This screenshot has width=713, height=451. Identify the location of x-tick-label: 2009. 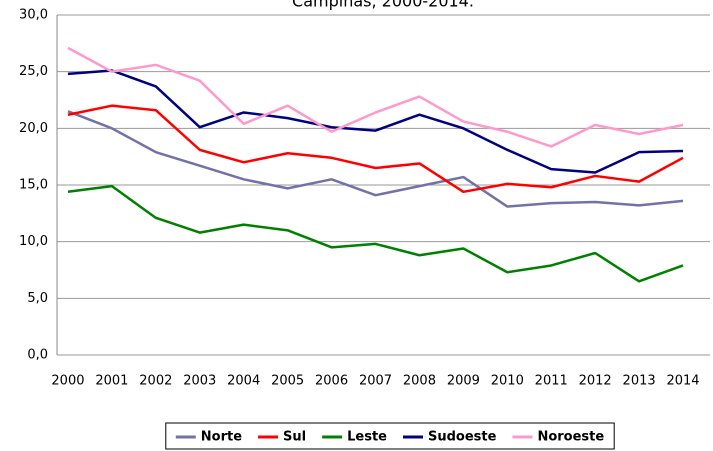
(463, 381).